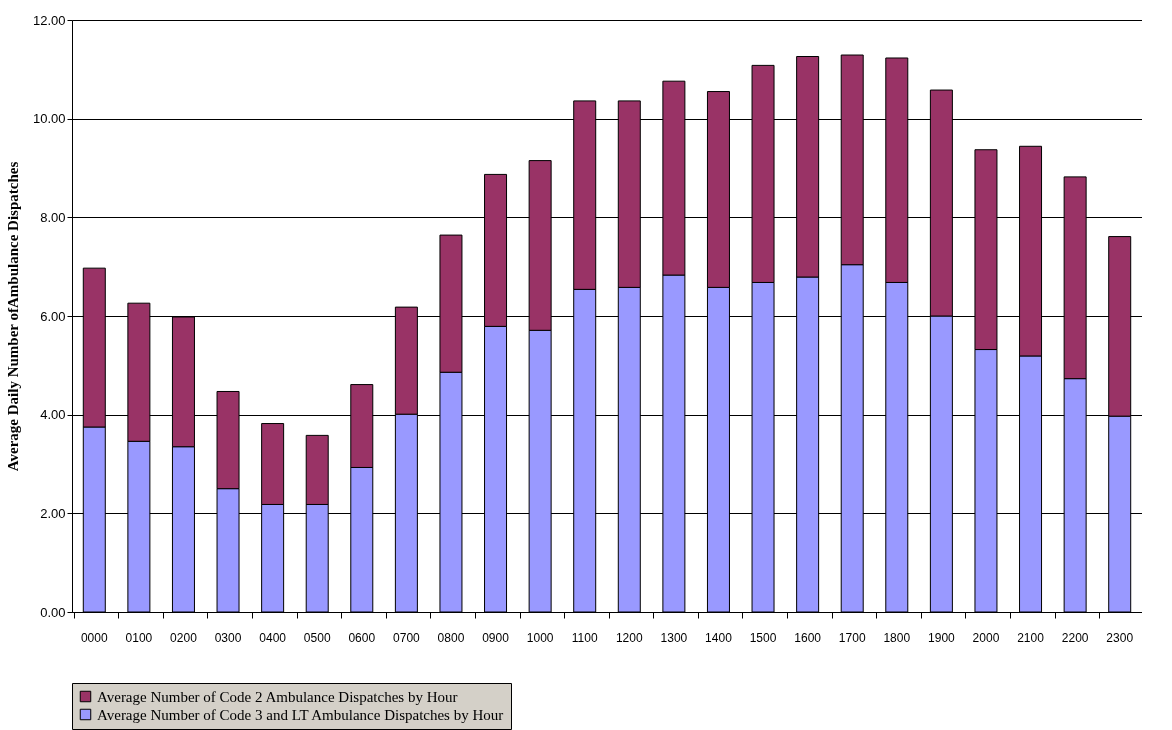 This screenshot has width=1172, height=730. I want to click on x-tick-label: 1000, so click(540, 637).